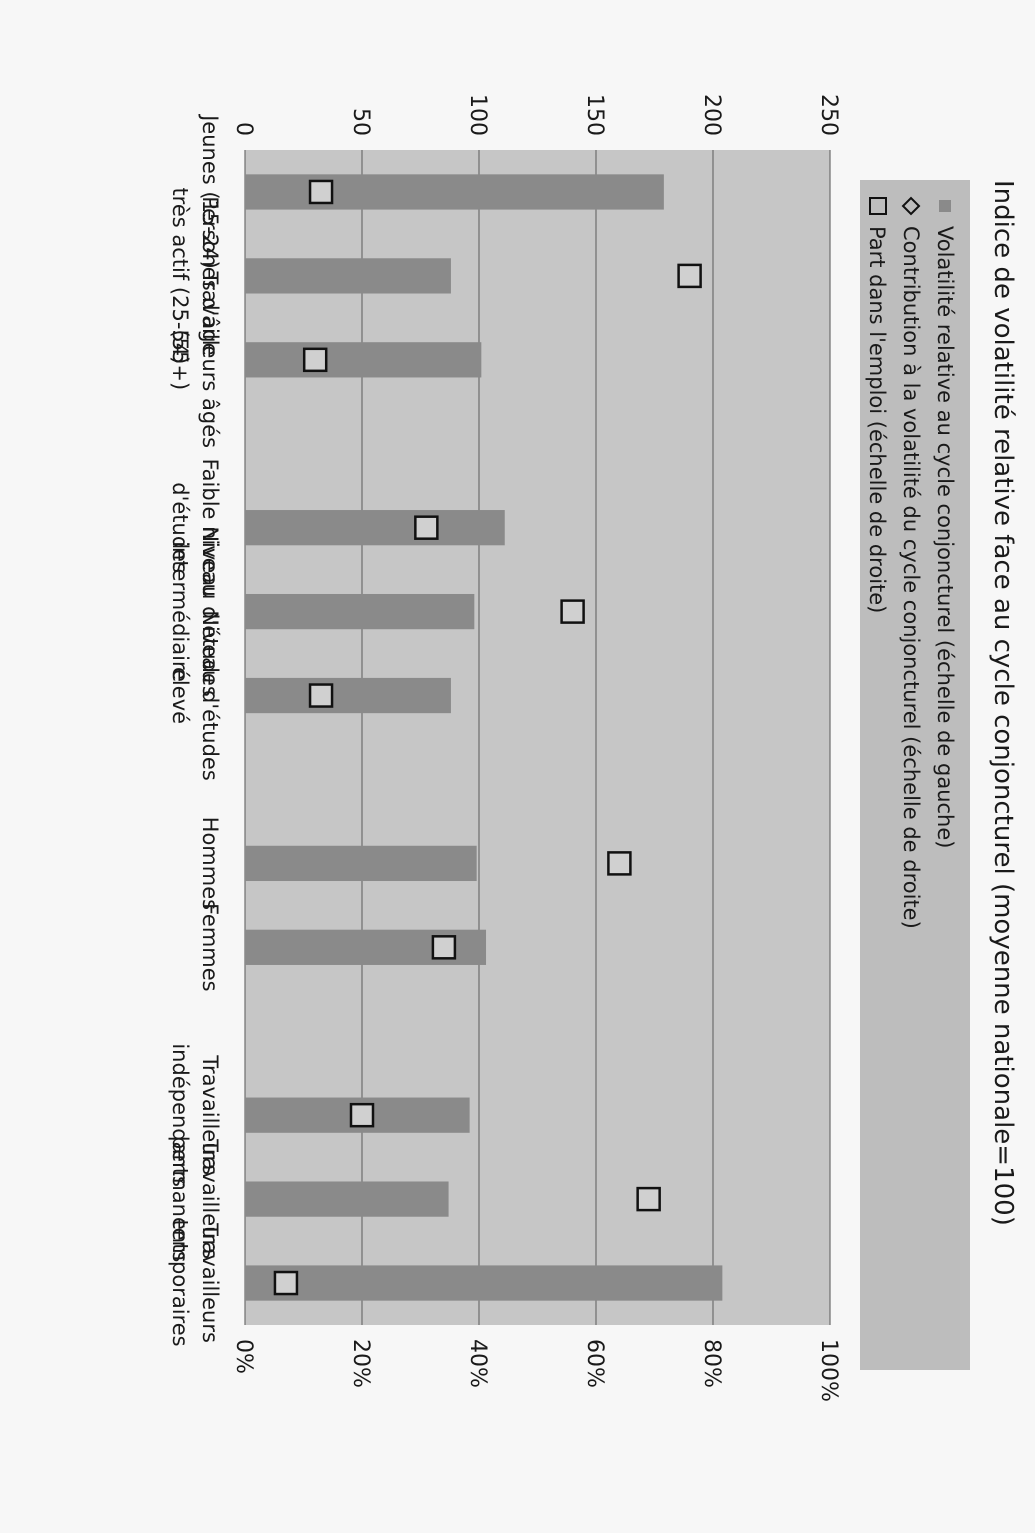 The height and width of the screenshot is (1533, 1035). Describe the element at coordinates (477, 115) in the screenshot. I see `left-tick-label: 100` at that location.